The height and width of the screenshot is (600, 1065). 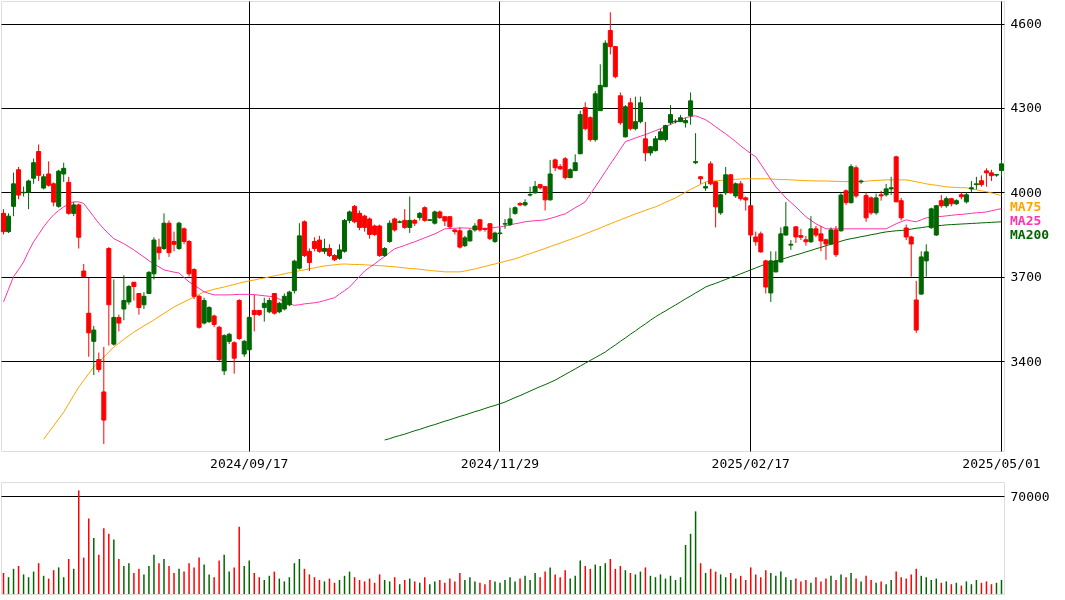 I want to click on y-tick-label: 70000, so click(x=1030, y=496).